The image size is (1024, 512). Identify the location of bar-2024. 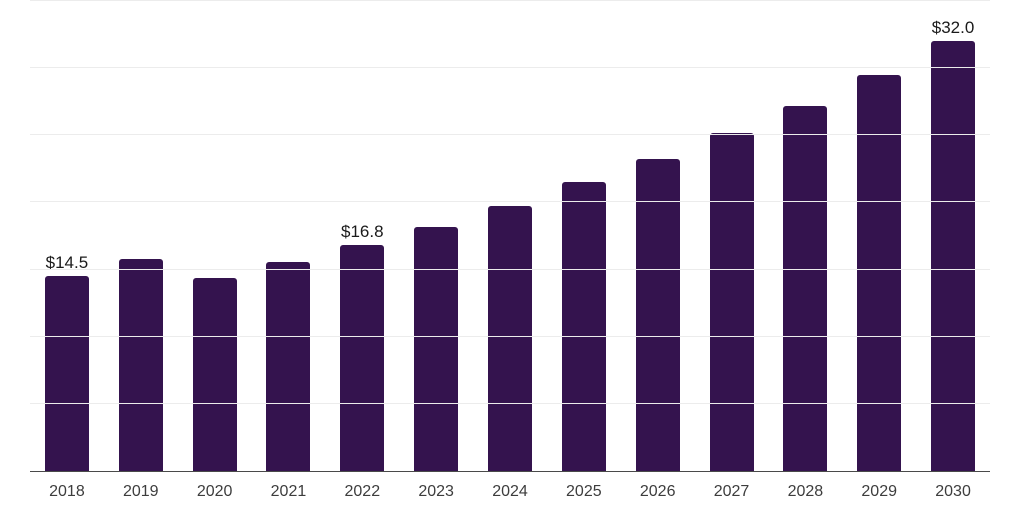
(509, 338).